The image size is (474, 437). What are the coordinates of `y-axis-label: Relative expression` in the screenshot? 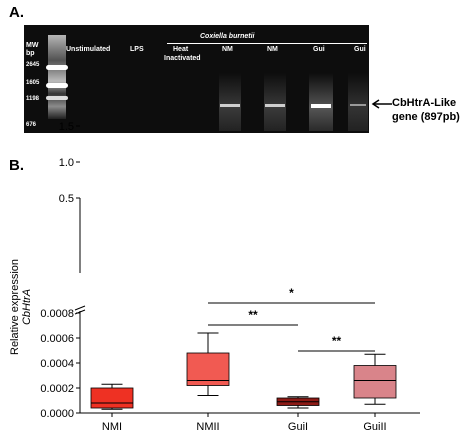 It's located at (15, 307).